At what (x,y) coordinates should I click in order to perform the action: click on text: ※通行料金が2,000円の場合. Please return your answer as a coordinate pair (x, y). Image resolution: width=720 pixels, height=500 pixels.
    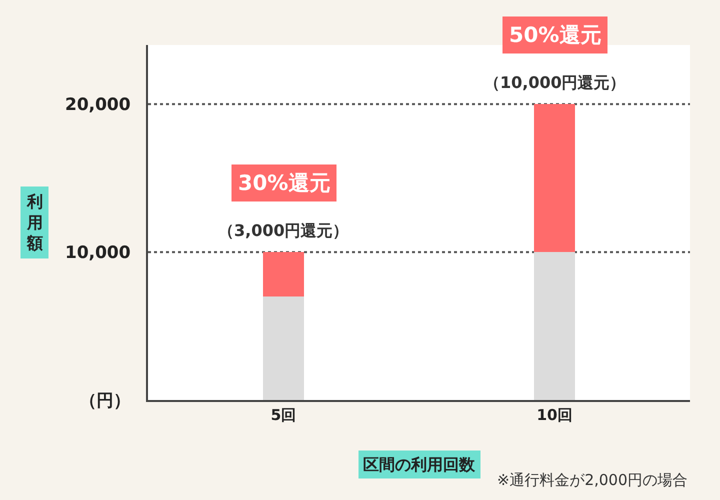
    Looking at the image, I should click on (592, 480).